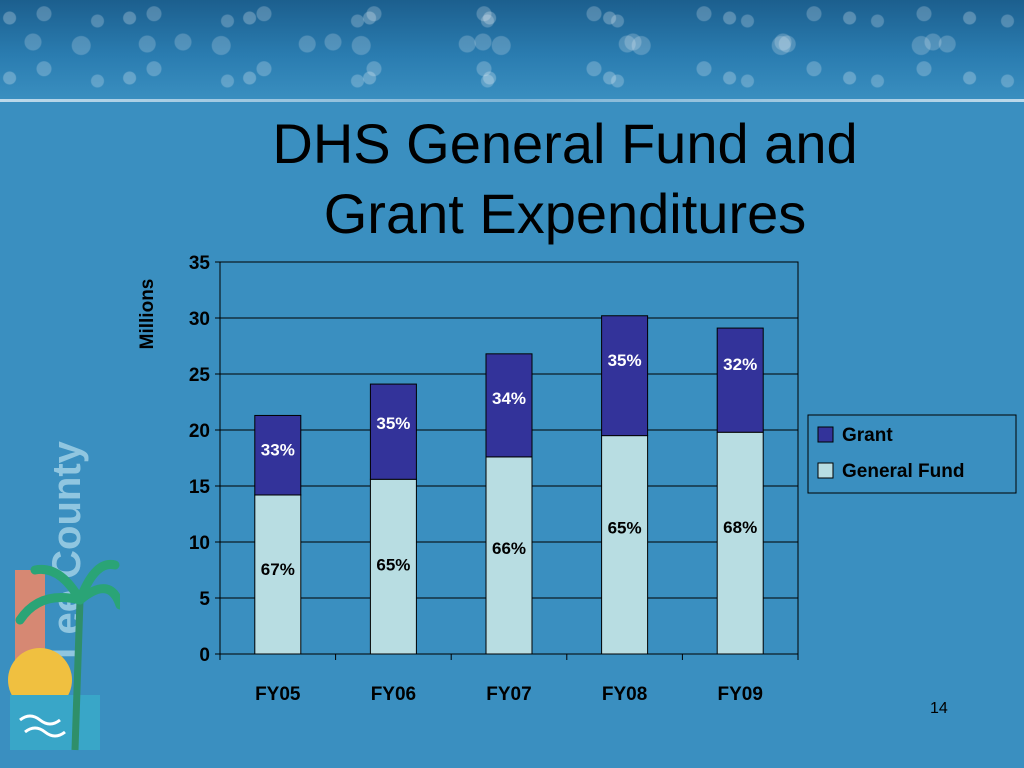  What do you see at coordinates (624, 694) in the screenshot?
I see `x-tick-label: FY08` at bounding box center [624, 694].